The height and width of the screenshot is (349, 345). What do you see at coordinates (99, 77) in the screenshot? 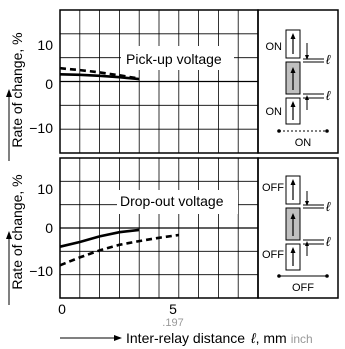
I see `pickup-solid-series-line` at bounding box center [99, 77].